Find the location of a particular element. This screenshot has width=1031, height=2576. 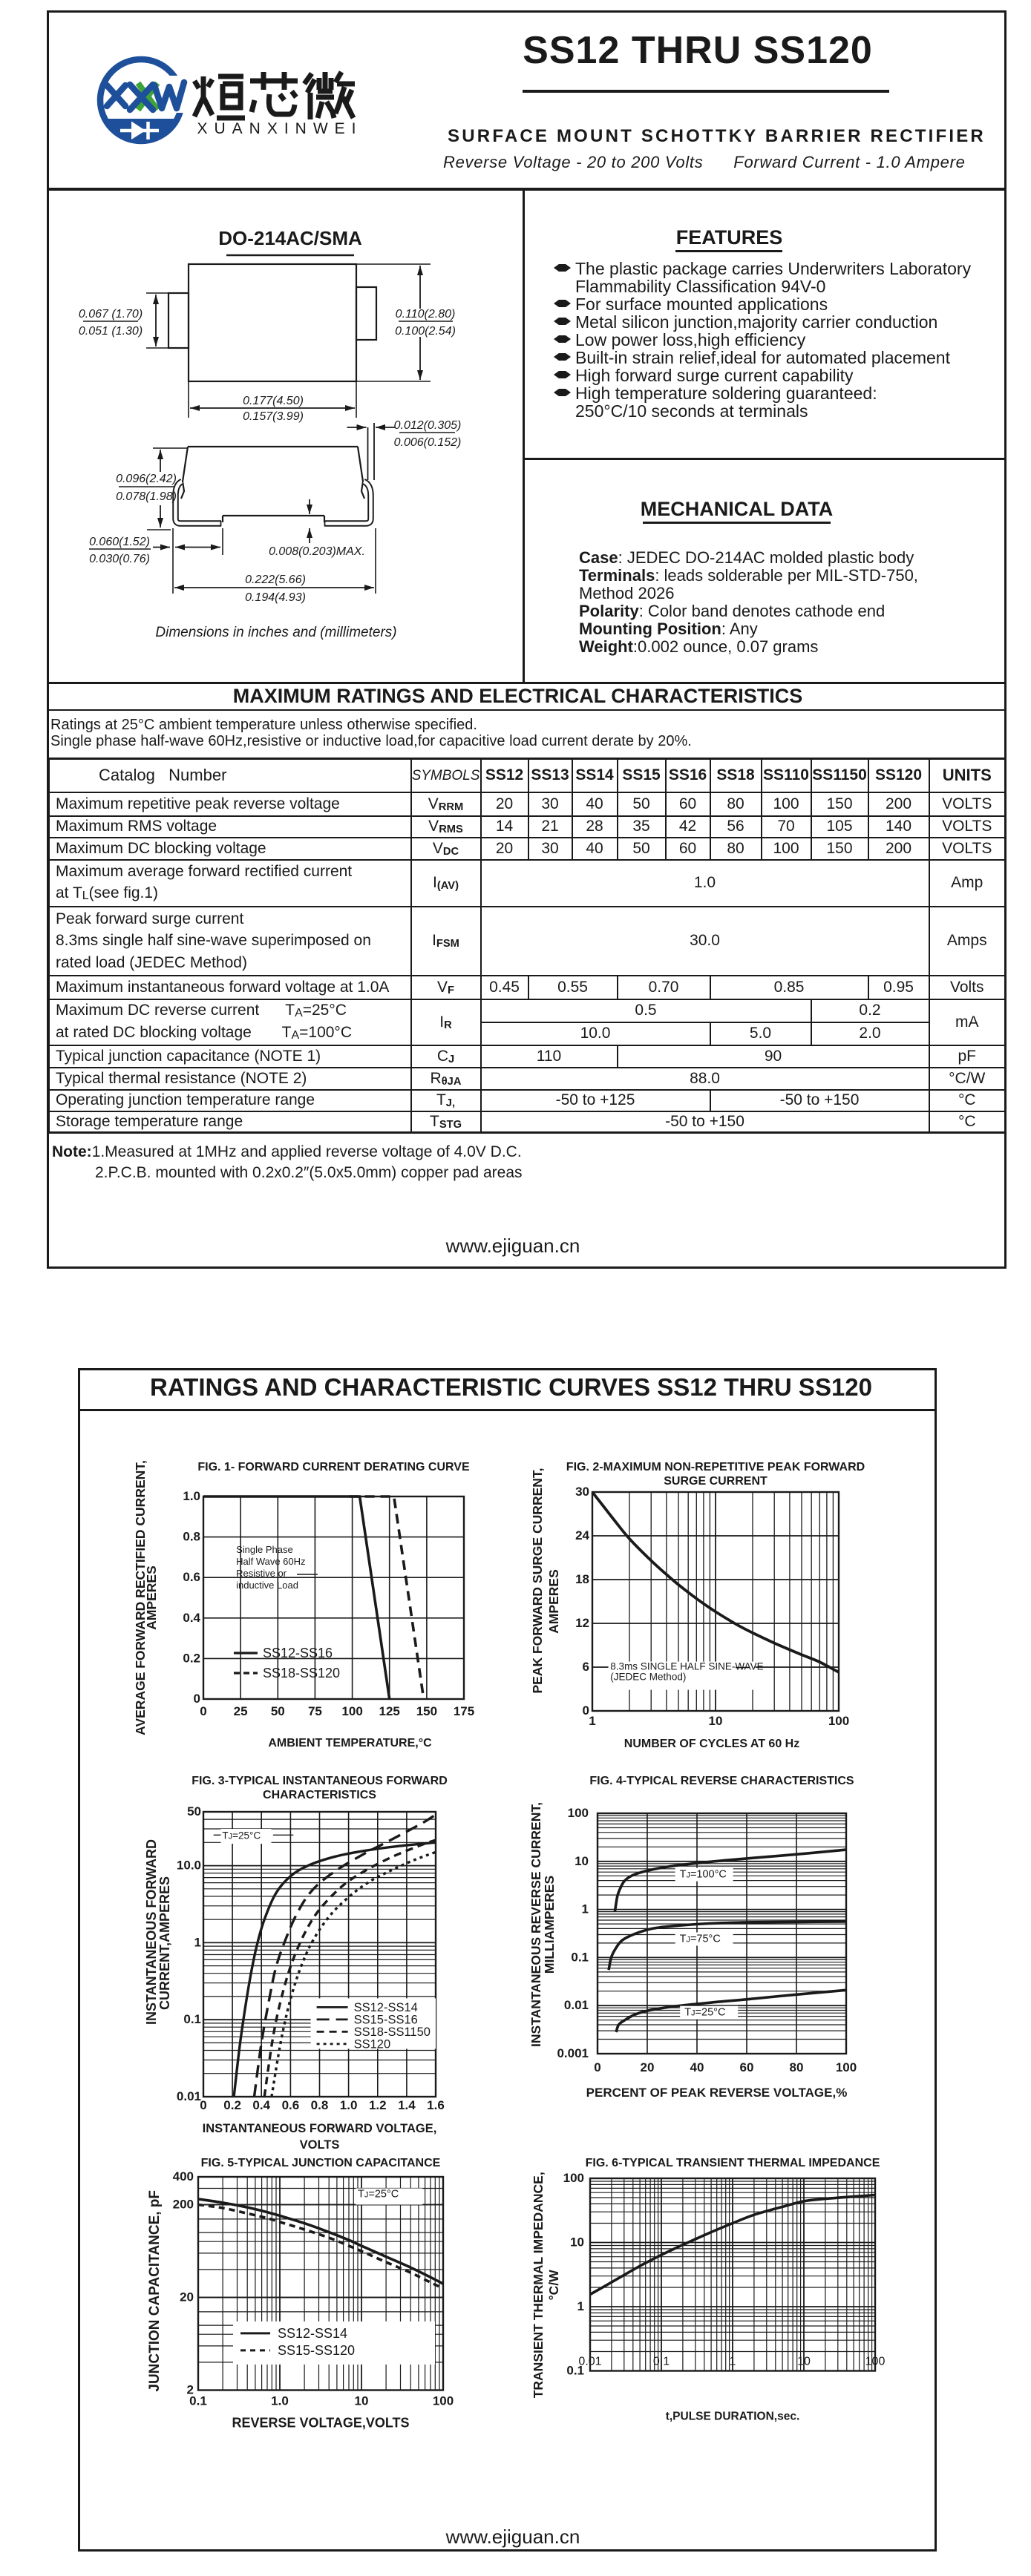

svg-text: 60 is located at coordinates (747, 2067).